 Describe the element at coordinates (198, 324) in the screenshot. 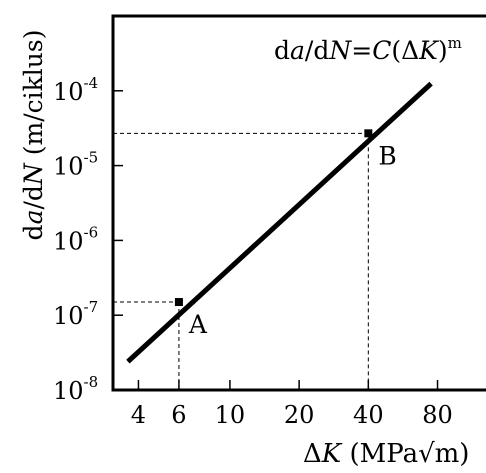

I see `point-label-a: A` at that location.